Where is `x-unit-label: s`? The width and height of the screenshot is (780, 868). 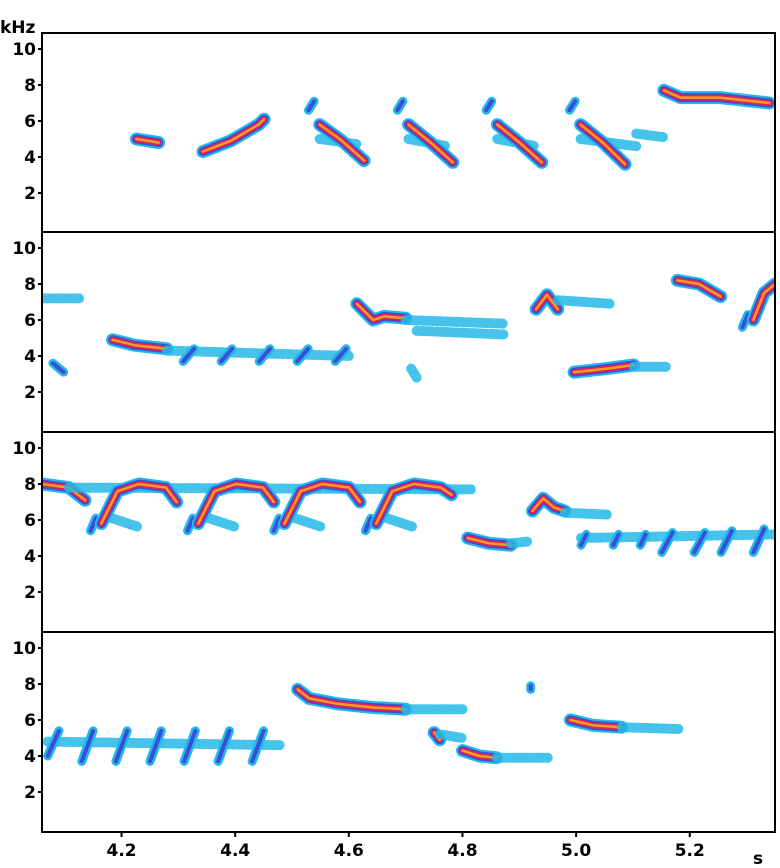
x-unit-label: s is located at coordinates (758, 858).